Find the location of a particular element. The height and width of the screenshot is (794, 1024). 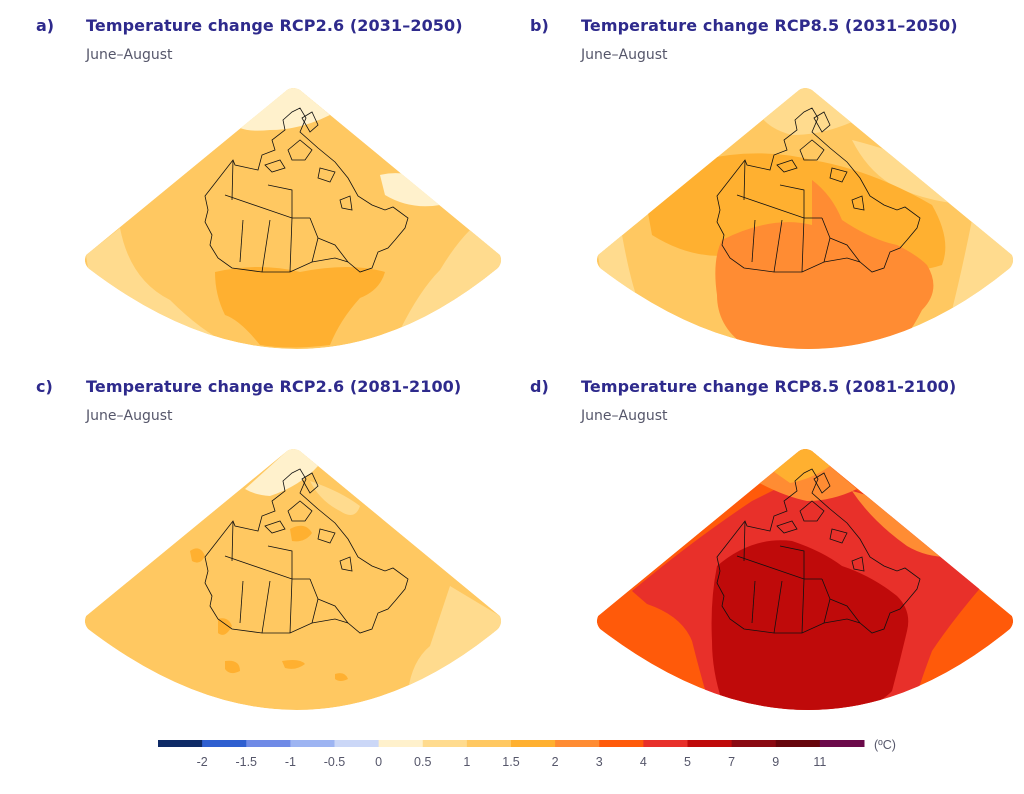

colorbar-tick-label: 4 is located at coordinates (643, 762).